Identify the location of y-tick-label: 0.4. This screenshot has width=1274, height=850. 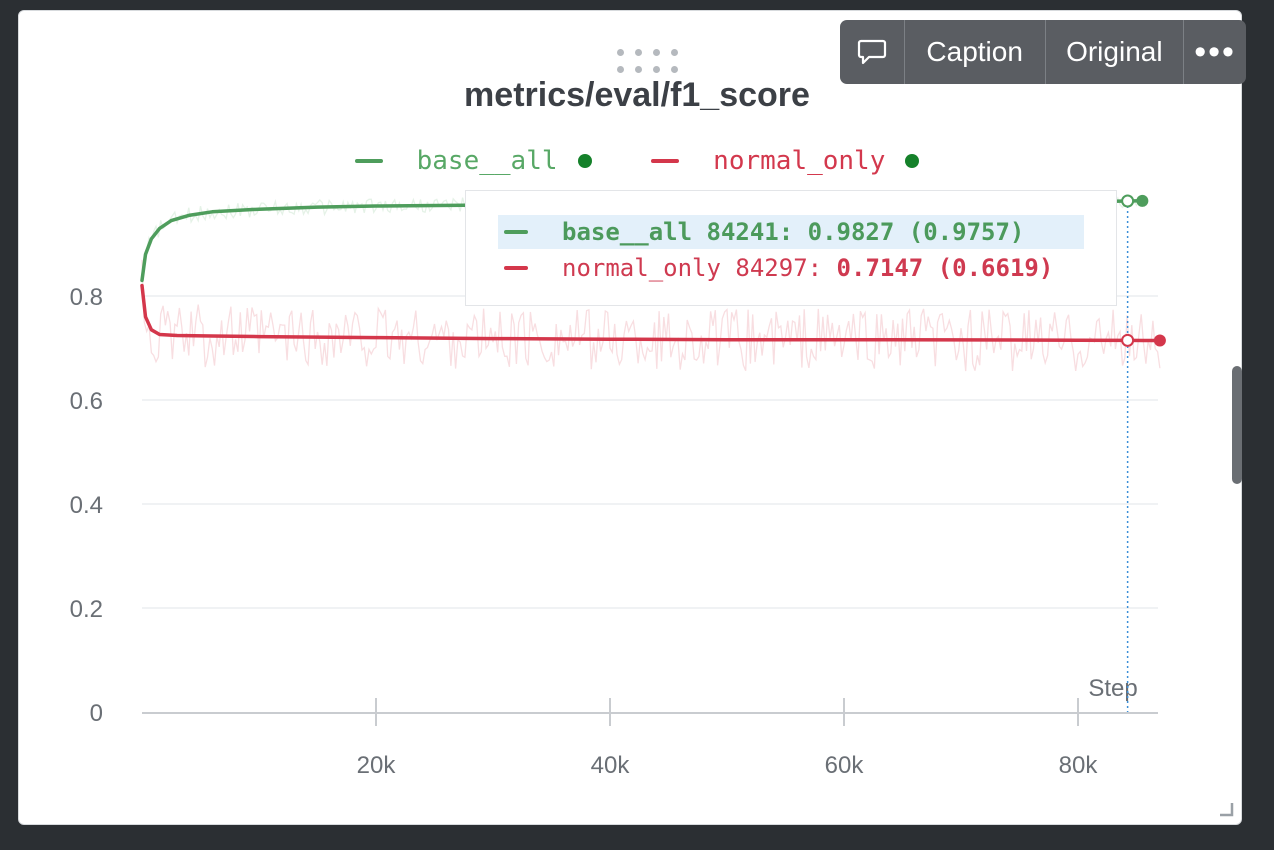
(86, 505).